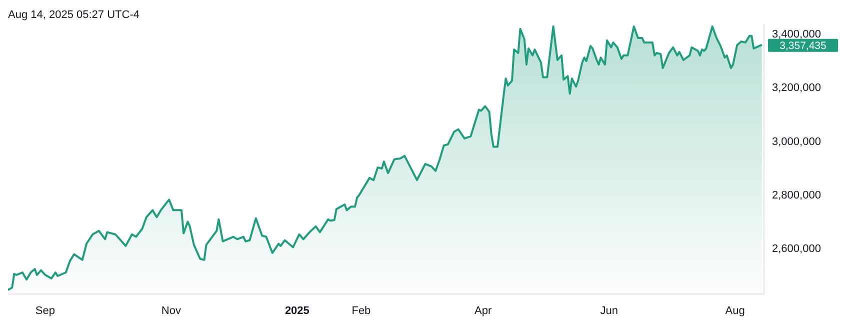 This screenshot has width=850, height=326. I want to click on y-tick-label: 3,000,000, so click(796, 142).